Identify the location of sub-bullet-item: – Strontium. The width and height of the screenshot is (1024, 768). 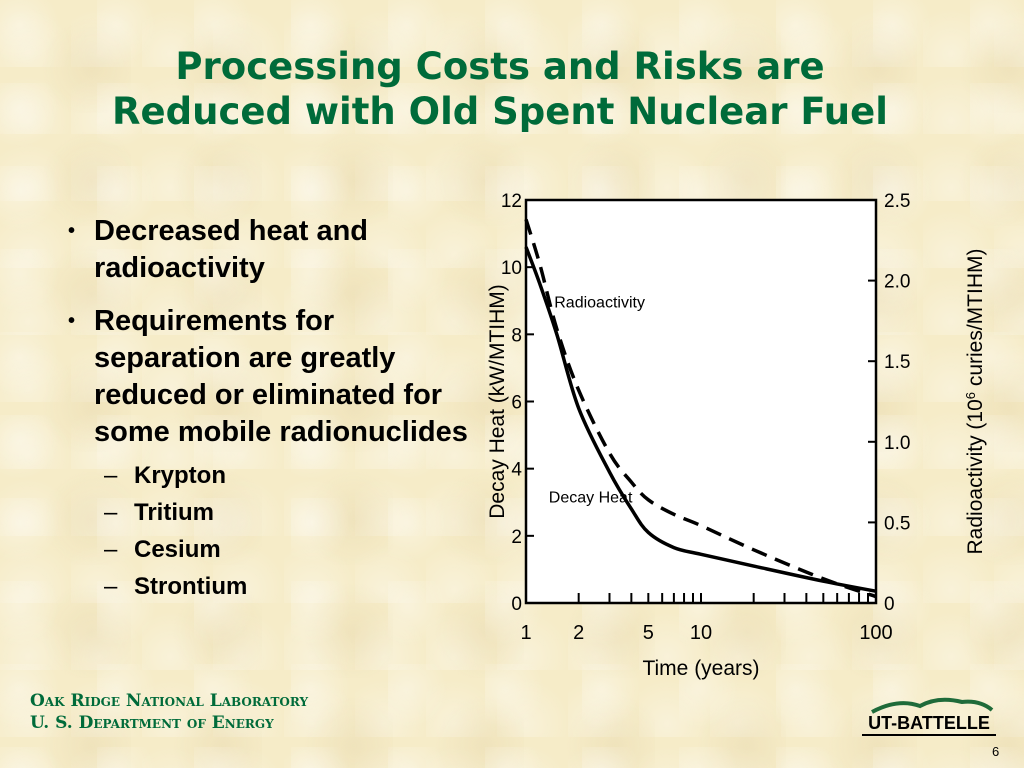
(286, 586).